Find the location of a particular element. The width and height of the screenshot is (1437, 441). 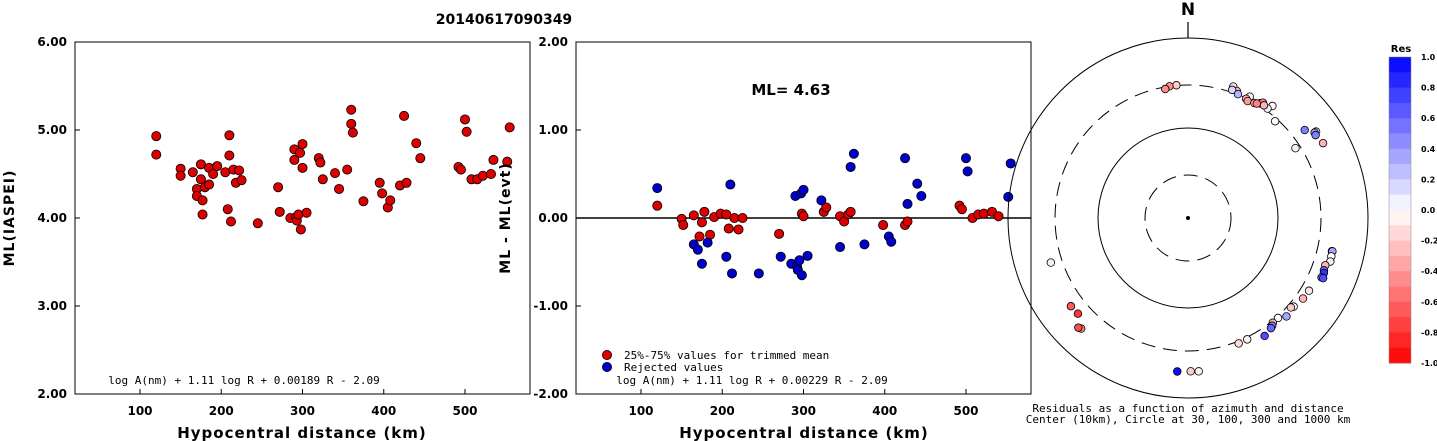

colorbar-tick-label: -1.0 is located at coordinates (1429, 363).